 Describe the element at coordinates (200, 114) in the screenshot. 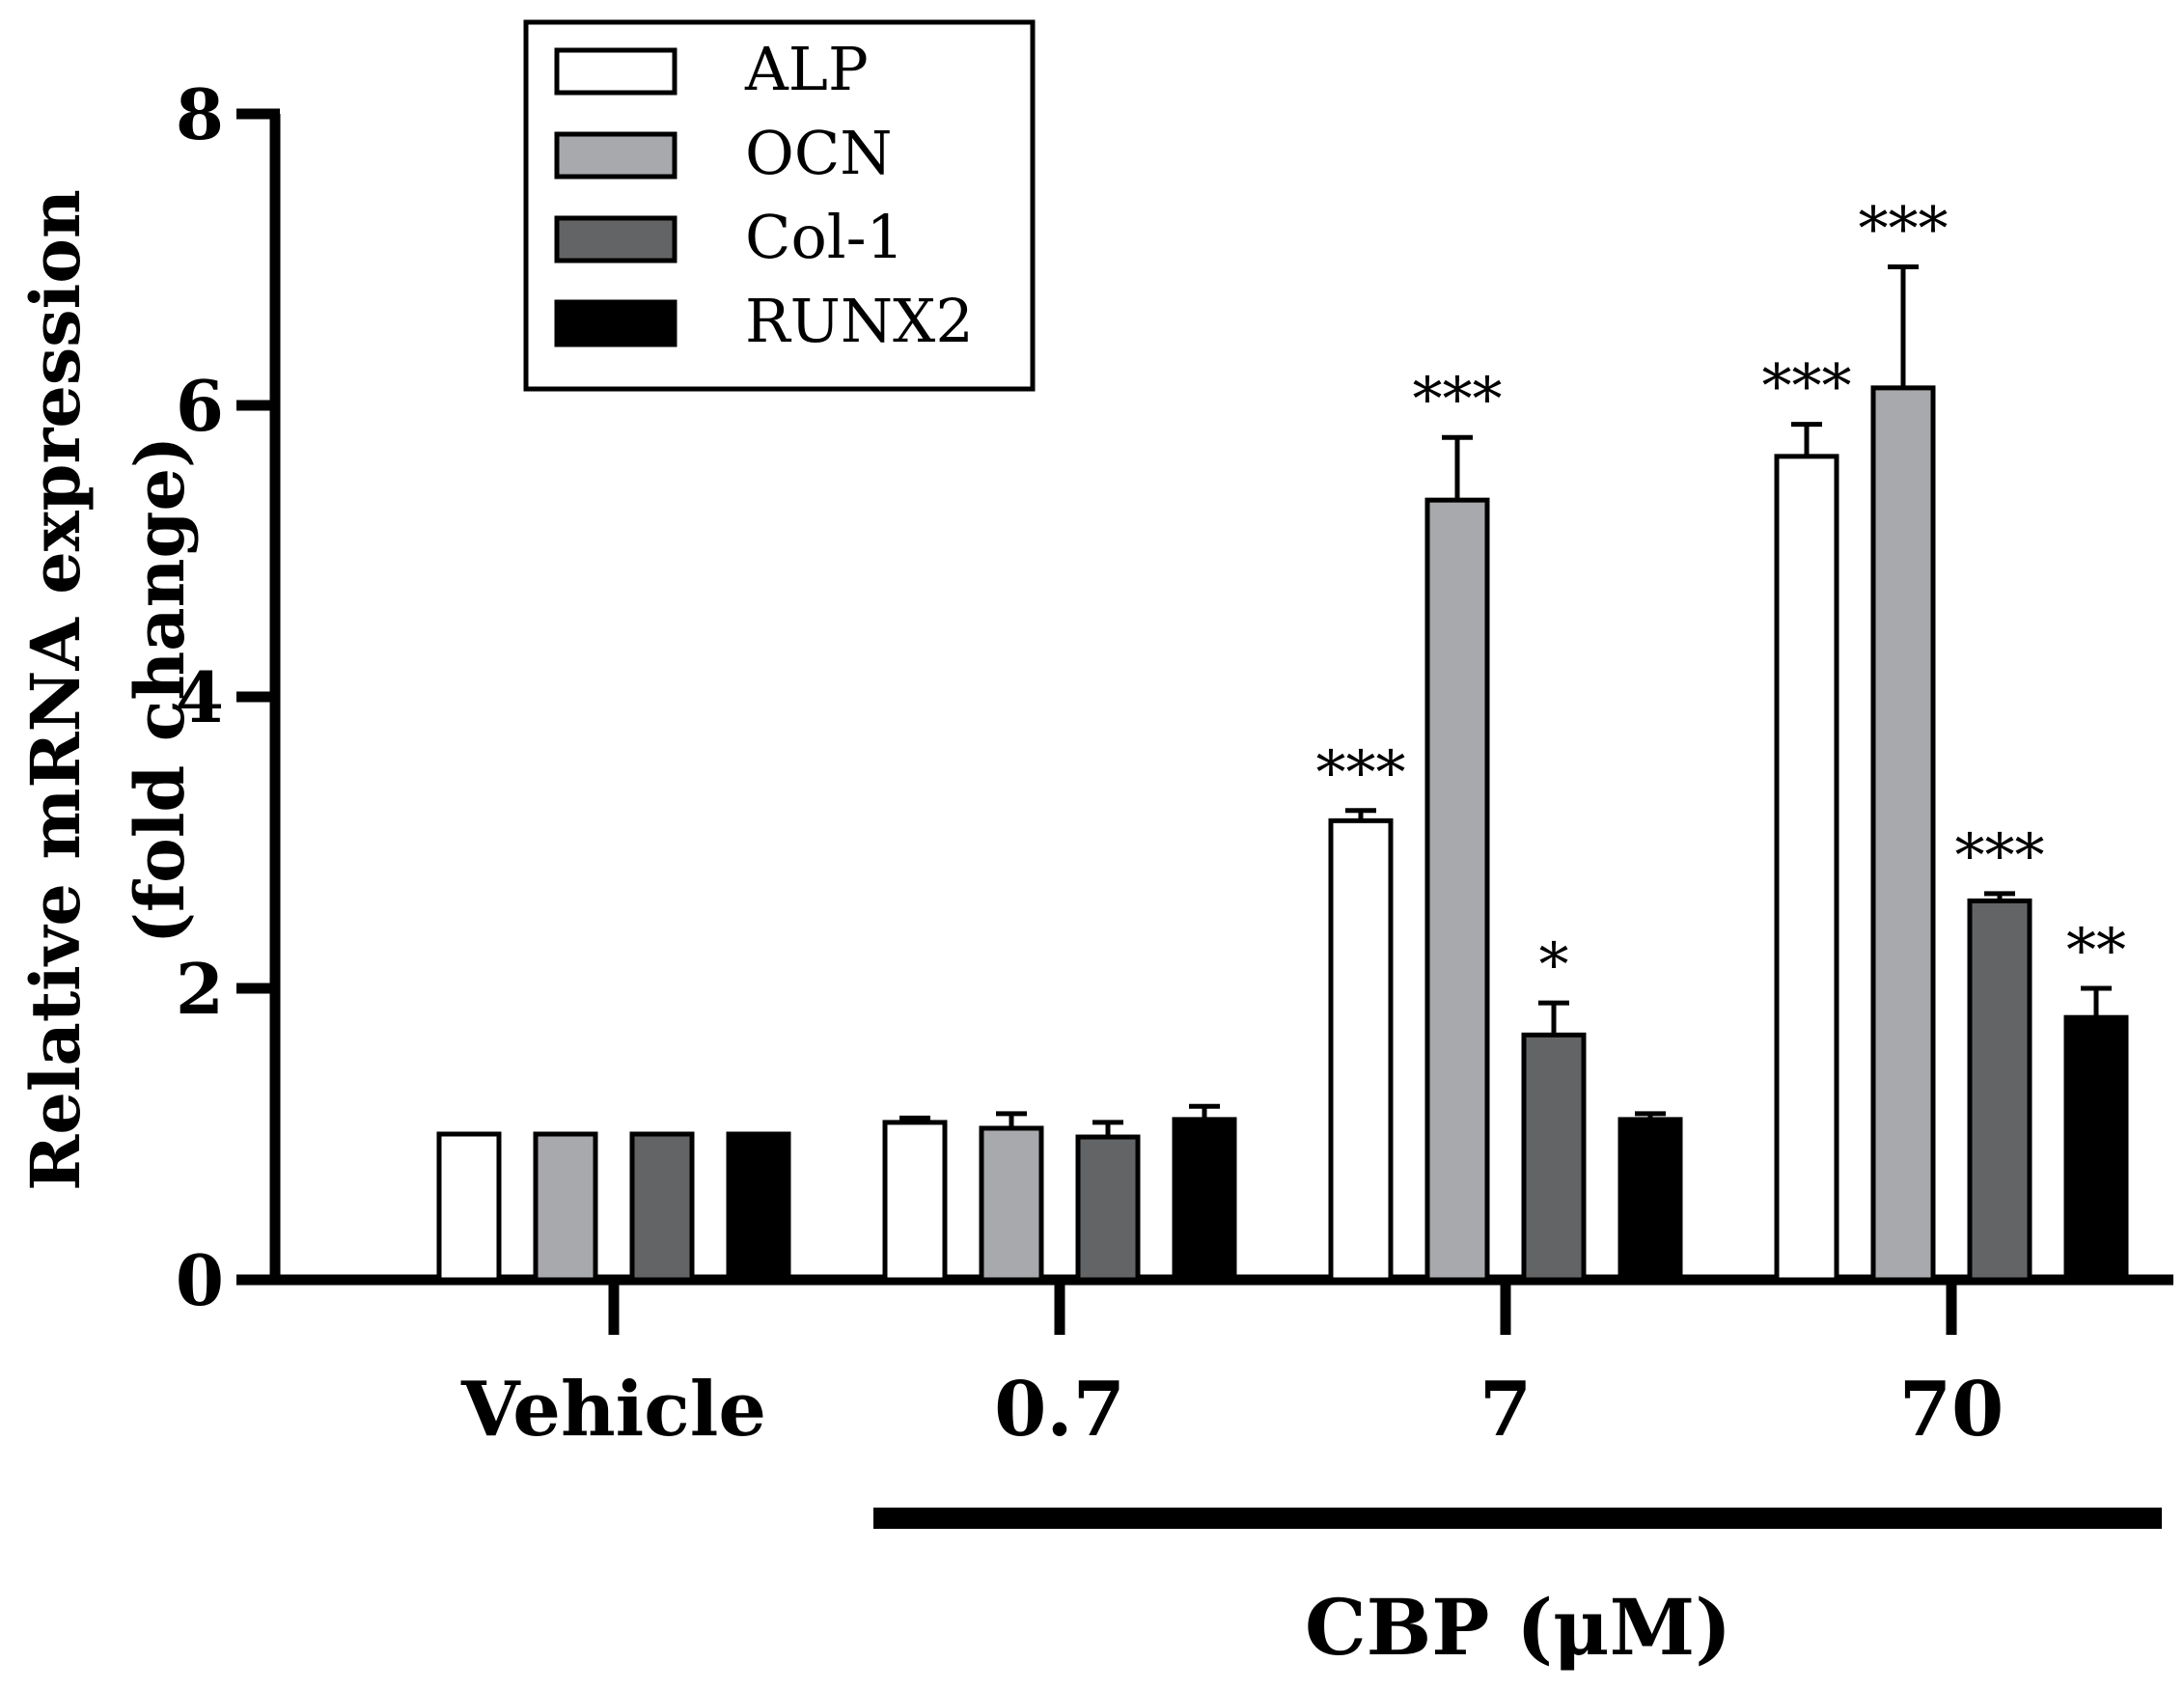

I see `y-tick-label: 8` at that location.